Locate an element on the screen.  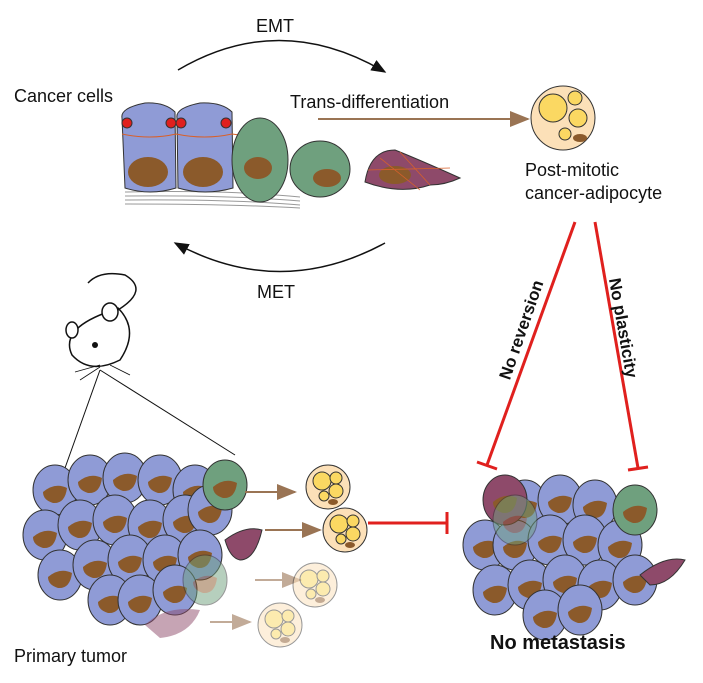
primary-tumor-cluster is located at coordinates (142, 545).